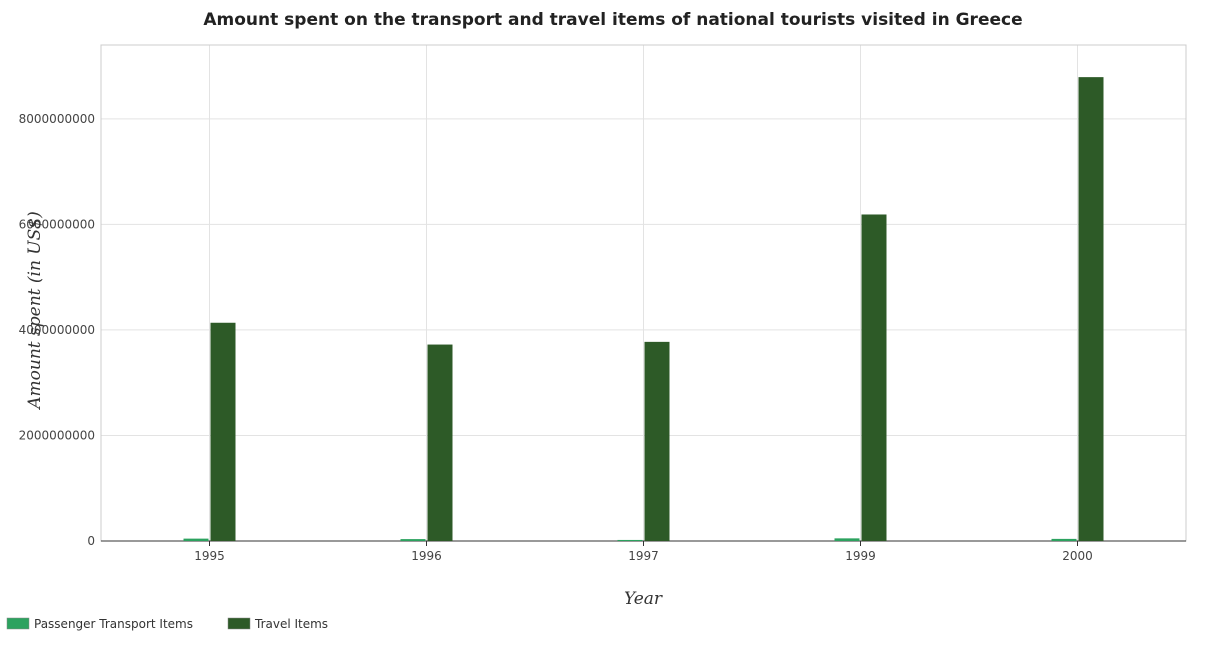  What do you see at coordinates (643, 599) in the screenshot?
I see `x-axis-label: Year` at bounding box center [643, 599].